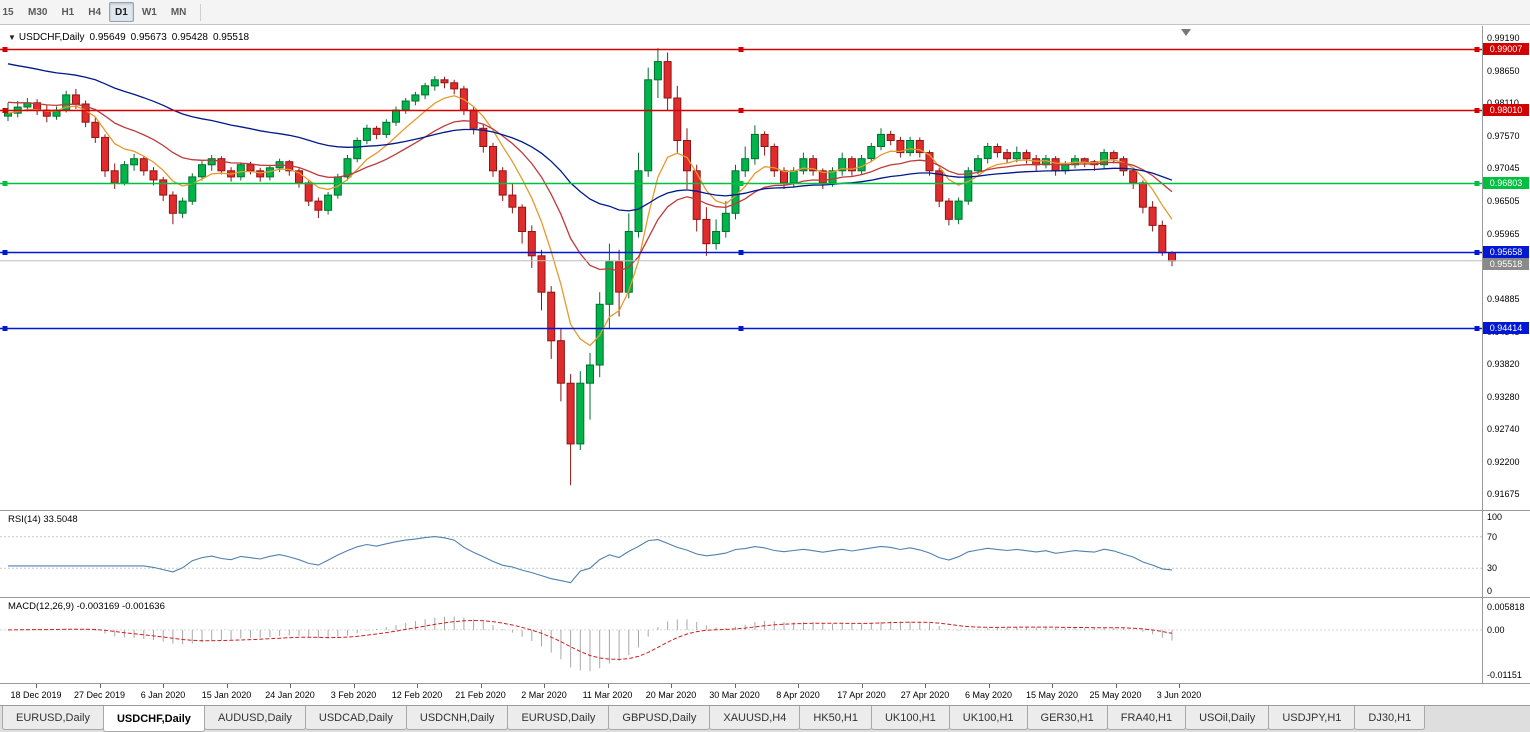 The height and width of the screenshot is (732, 1530). I want to click on rsi-line, so click(590, 560).